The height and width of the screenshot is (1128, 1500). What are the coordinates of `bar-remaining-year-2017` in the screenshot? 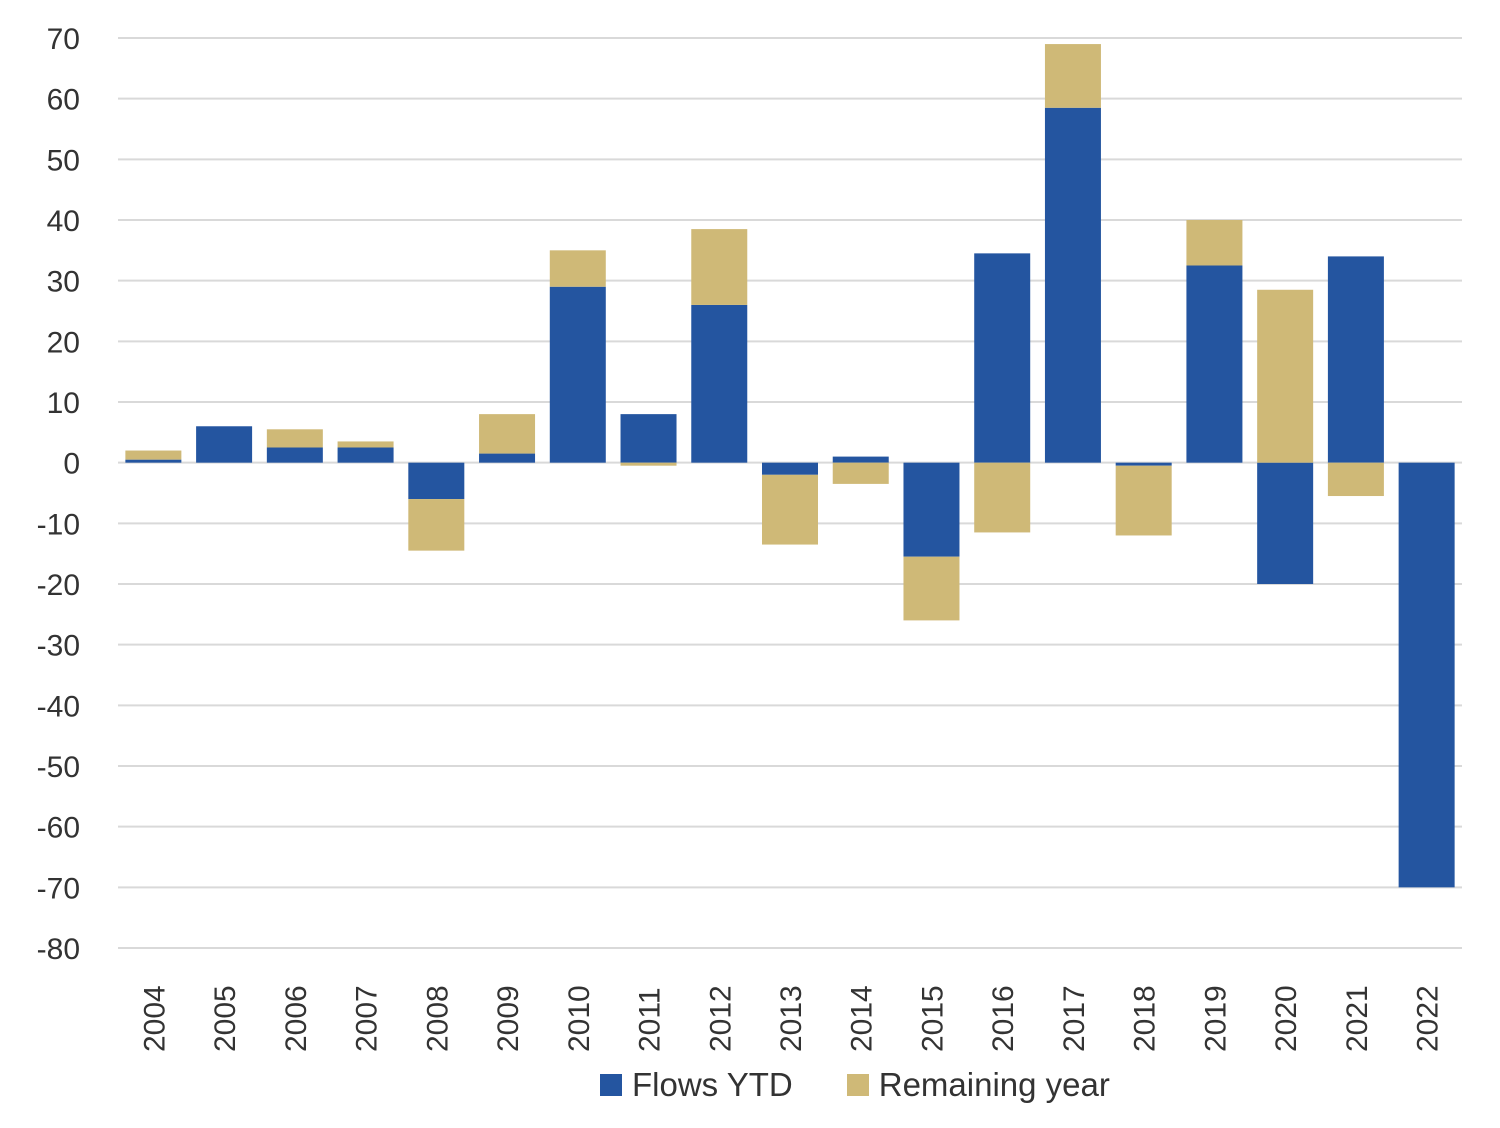 It's located at (1072, 76).